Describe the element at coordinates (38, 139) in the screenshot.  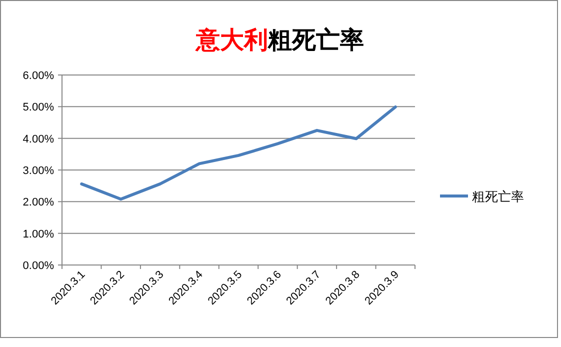
I see `y-tick-label: 4.00%` at that location.